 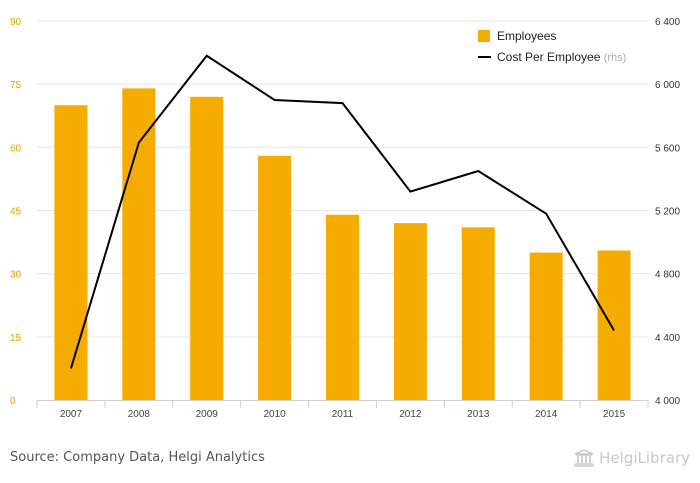 What do you see at coordinates (139, 414) in the screenshot?
I see `x-tick-label: 2008` at bounding box center [139, 414].